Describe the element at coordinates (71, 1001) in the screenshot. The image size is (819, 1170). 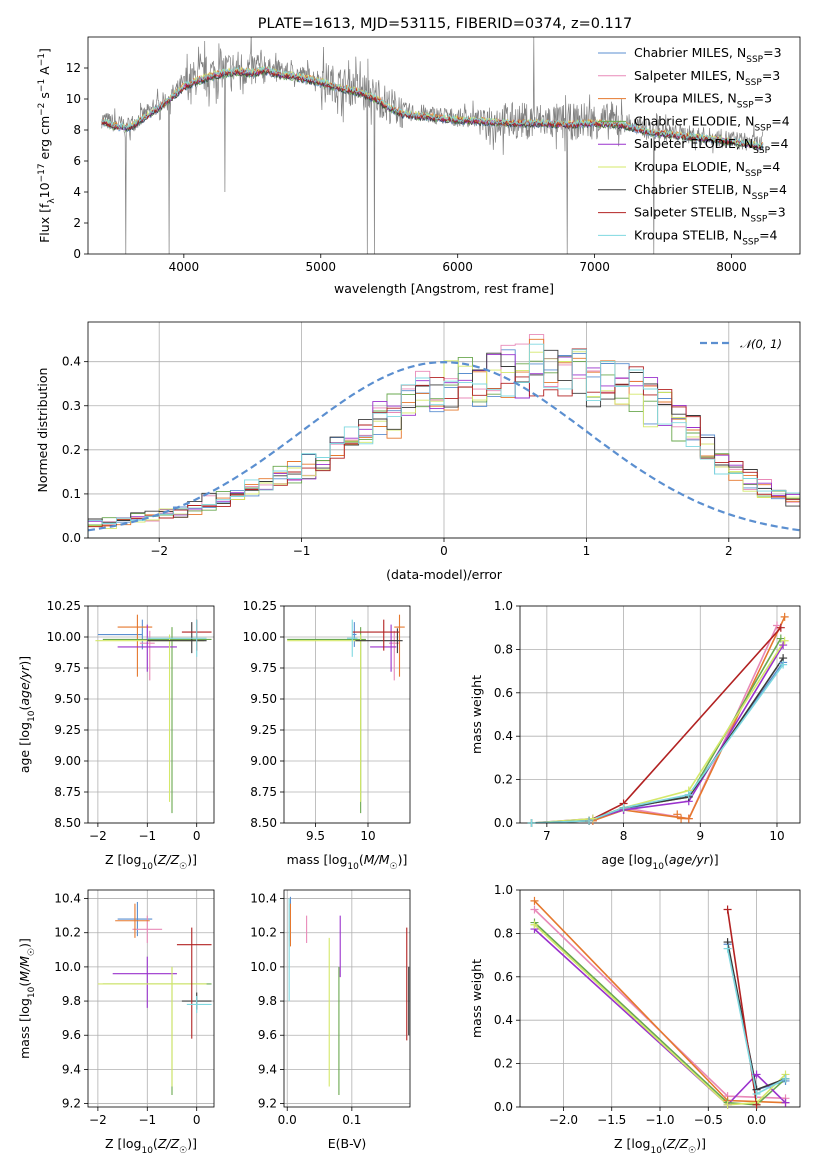
I see `y-tick-label: 9.8` at that location.